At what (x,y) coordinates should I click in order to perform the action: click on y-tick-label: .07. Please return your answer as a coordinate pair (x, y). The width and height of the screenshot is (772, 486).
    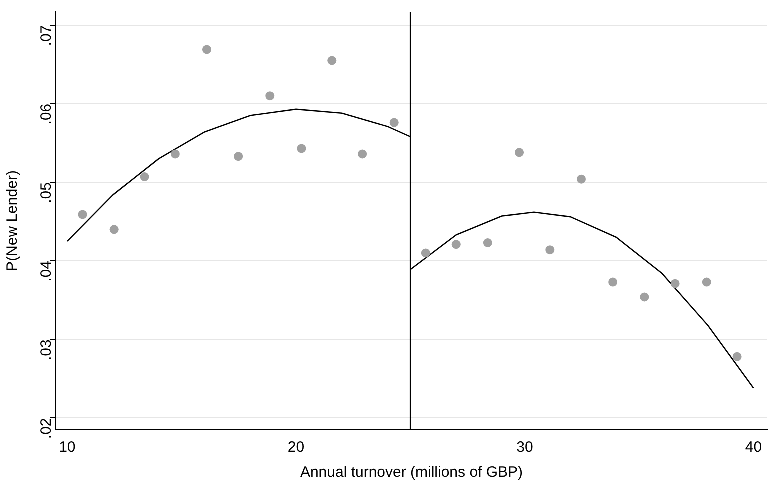
    Looking at the image, I should click on (47, 35).